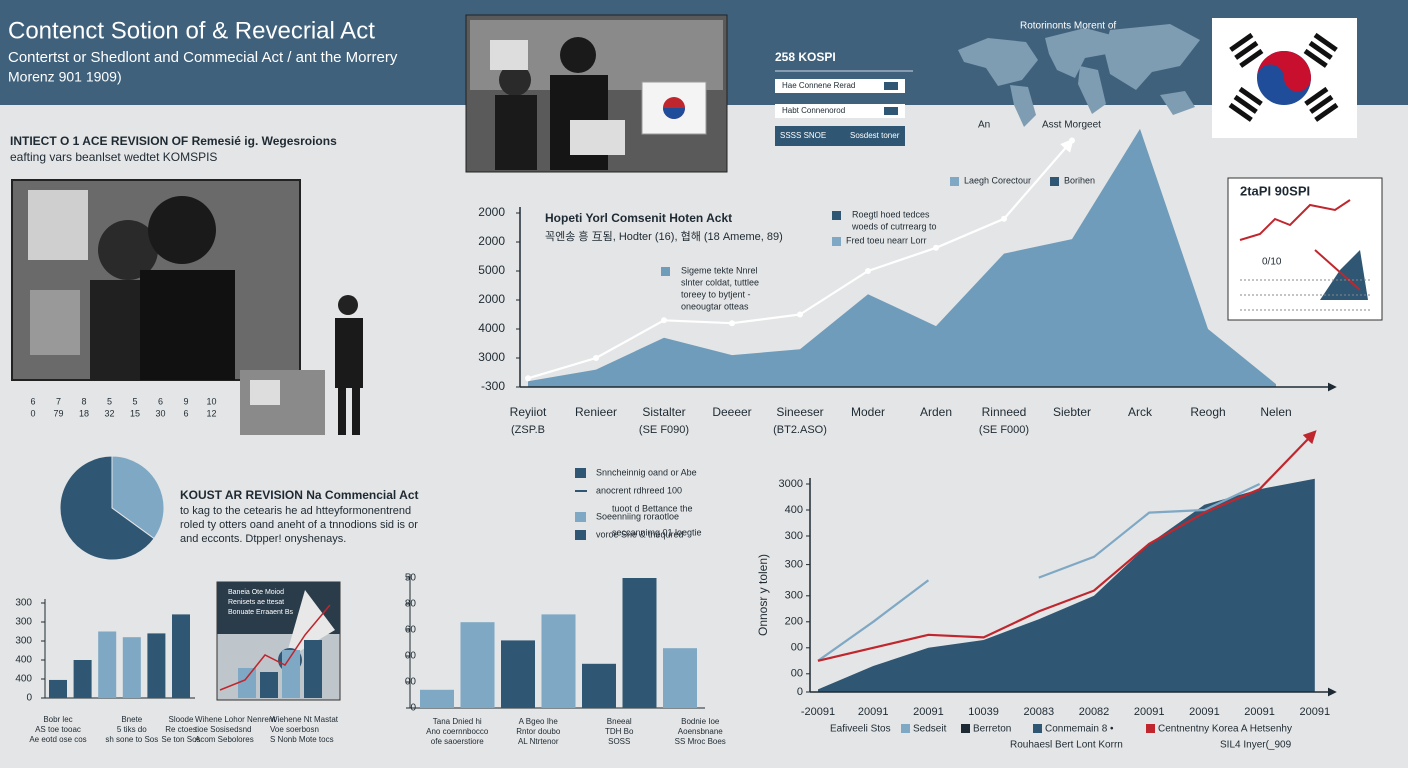 The image size is (1408, 768). What do you see at coordinates (260, 612) in the screenshot?
I see `inset-text: Bonuate Erraaent Bs` at bounding box center [260, 612].